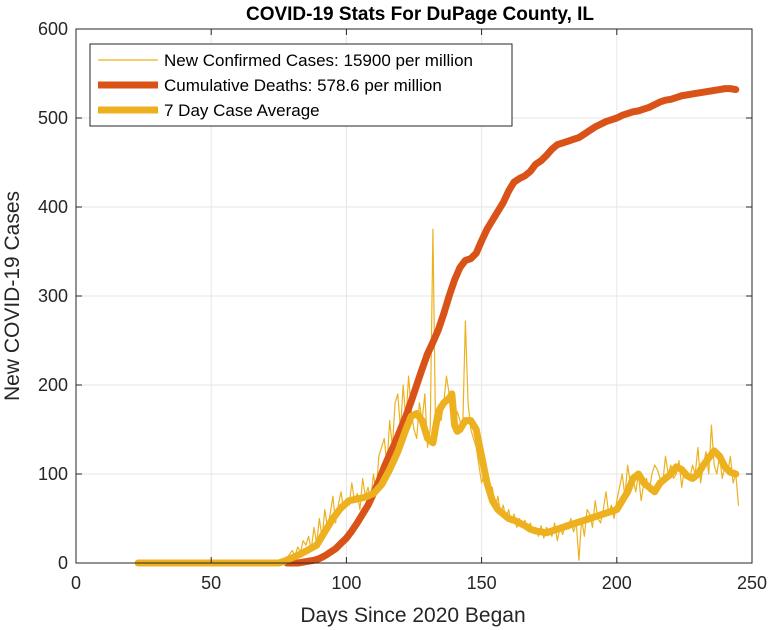 This screenshot has height=630, width=772. Describe the element at coordinates (420, 14) in the screenshot. I see `chart-title: COVID-19 Stats For DuPage County, IL` at that location.